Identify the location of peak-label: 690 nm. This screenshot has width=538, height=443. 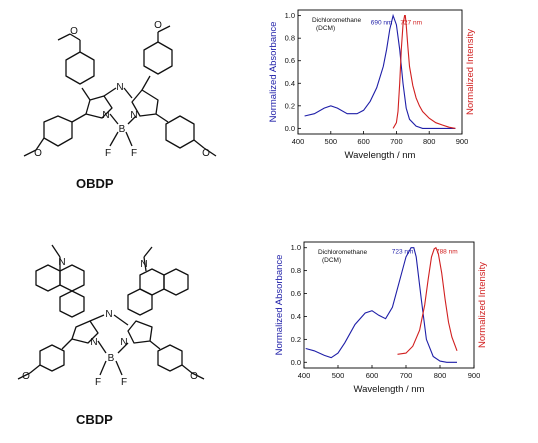
(382, 23).